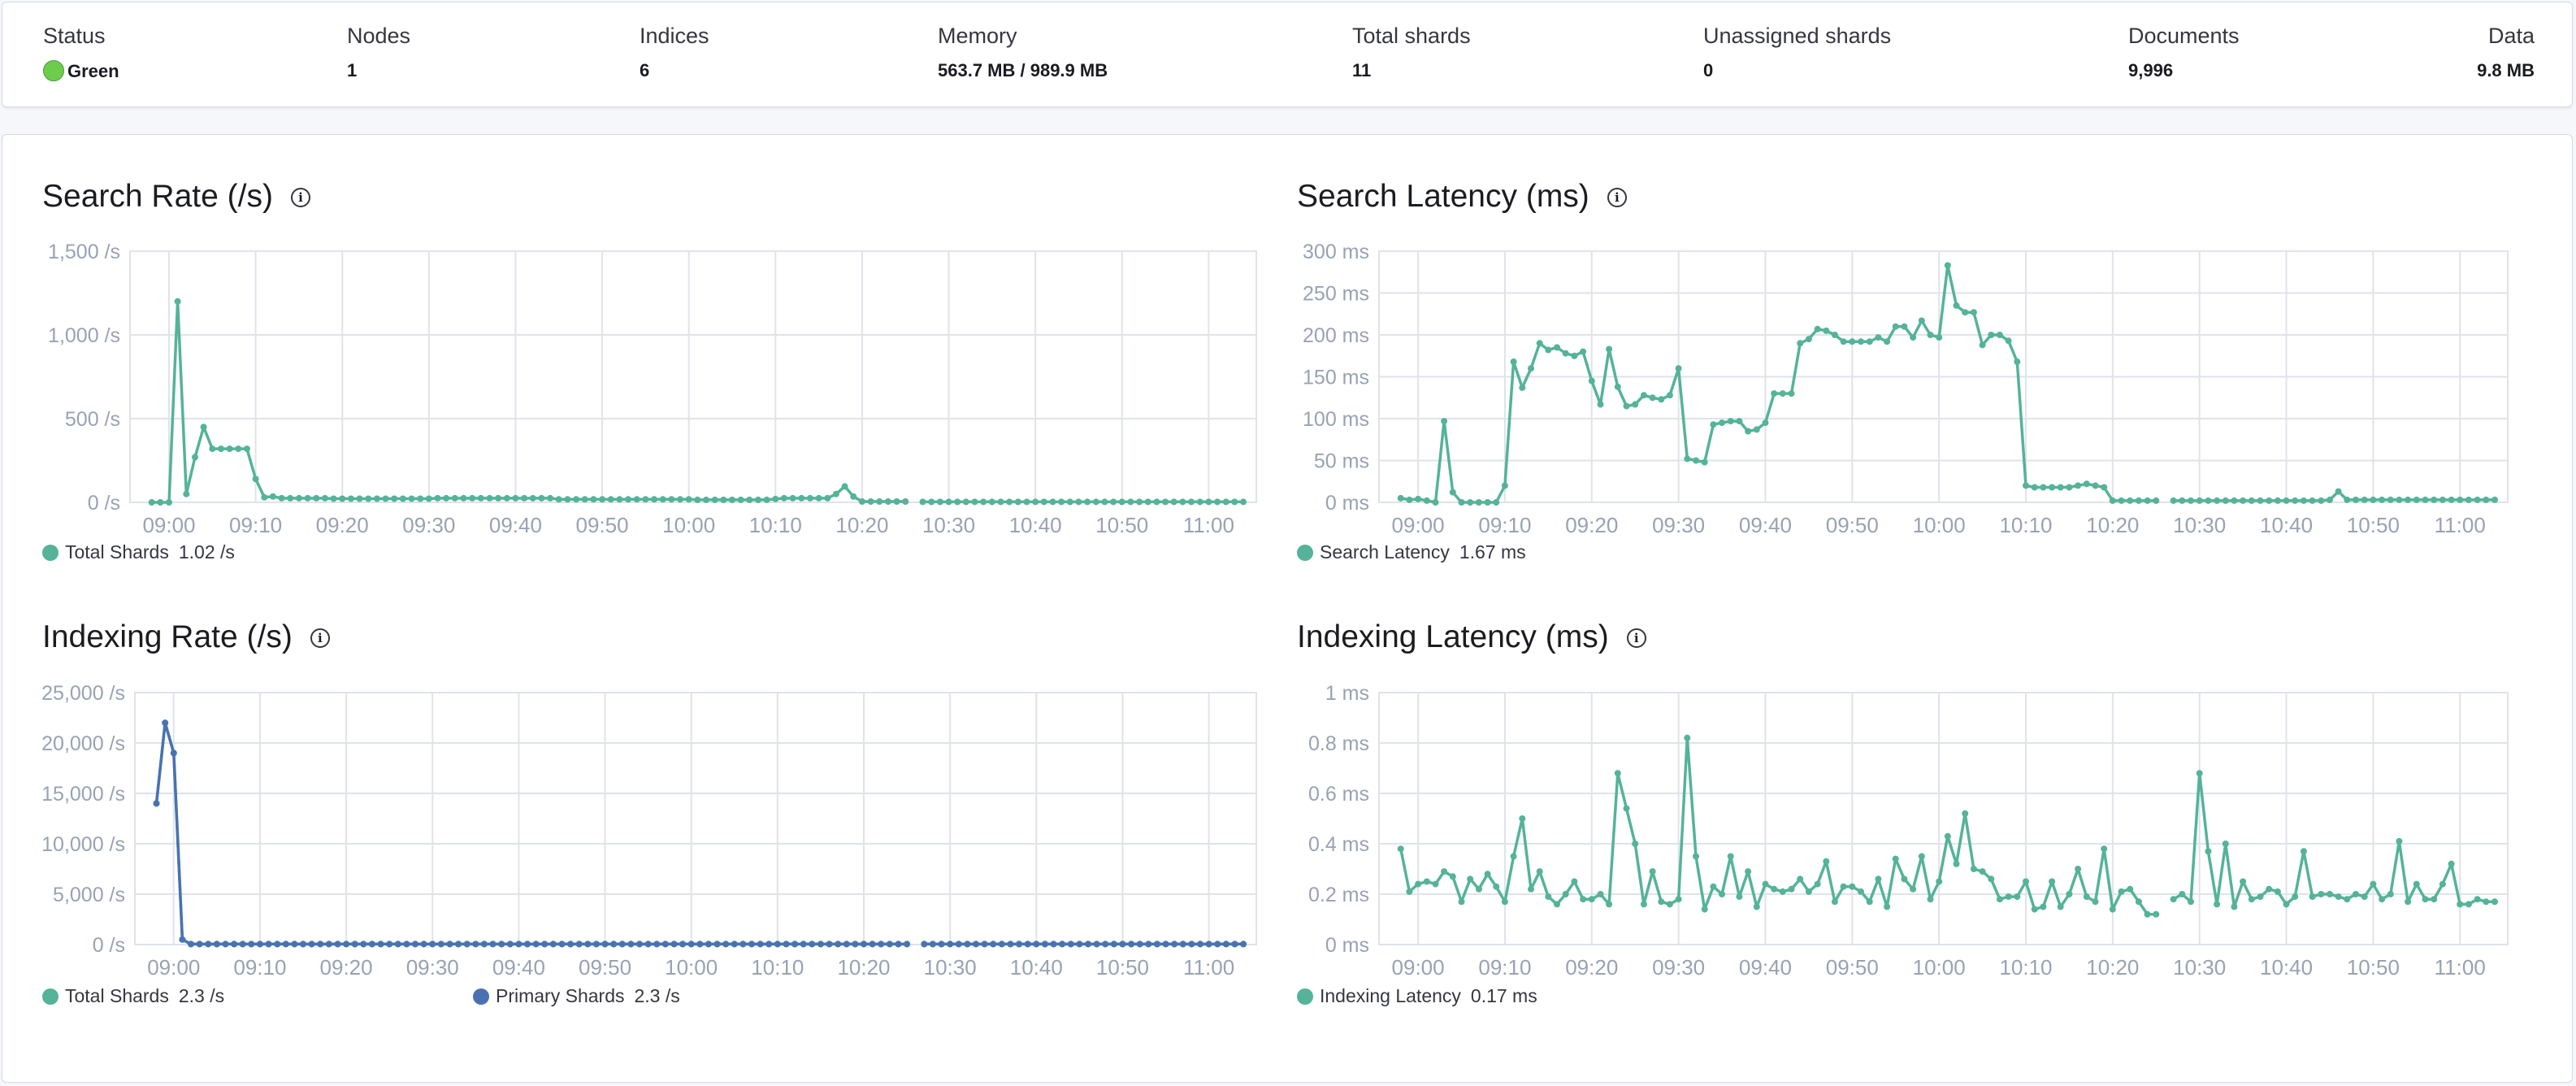 The height and width of the screenshot is (1086, 2576). I want to click on legend-item-primary-shards: Primary Shards 2.3 /s, so click(576, 996).